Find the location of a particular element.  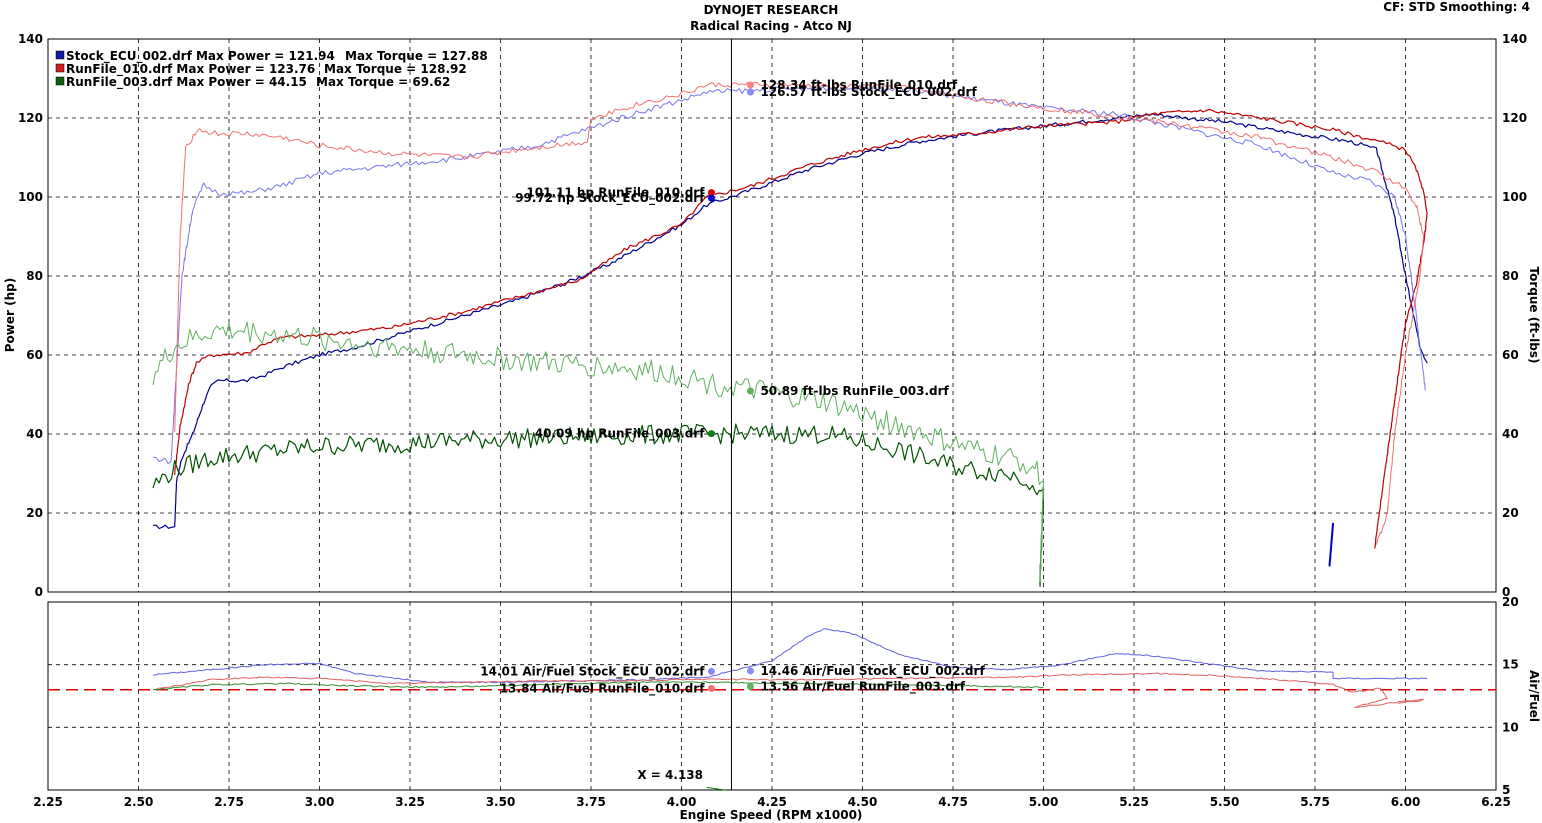

air-fuel-tick-labels: 5 10 15 20 is located at coordinates (1510, 696).